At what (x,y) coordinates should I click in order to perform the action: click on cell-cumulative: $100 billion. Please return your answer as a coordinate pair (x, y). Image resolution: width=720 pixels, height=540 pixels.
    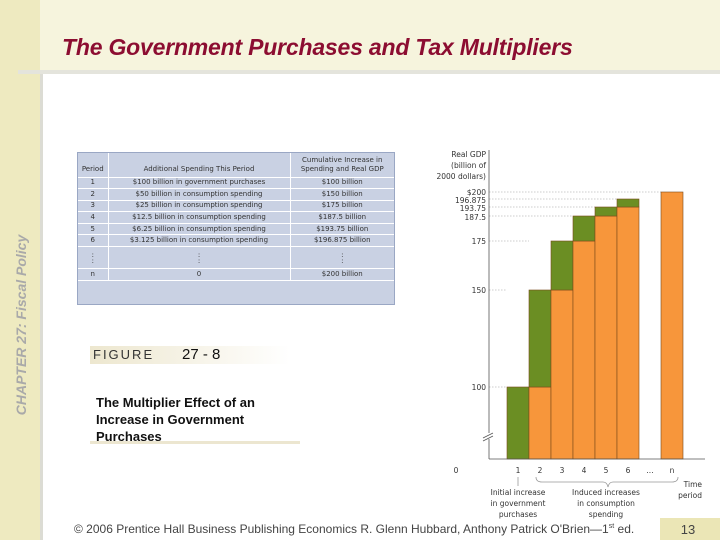
    Looking at the image, I should click on (341, 183).